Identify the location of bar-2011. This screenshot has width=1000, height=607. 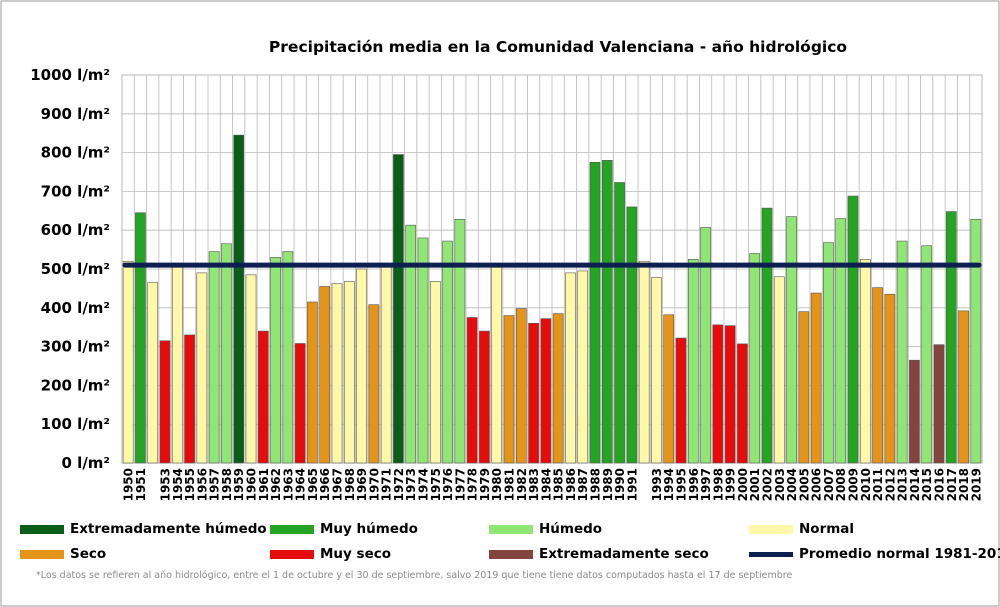
(877, 375).